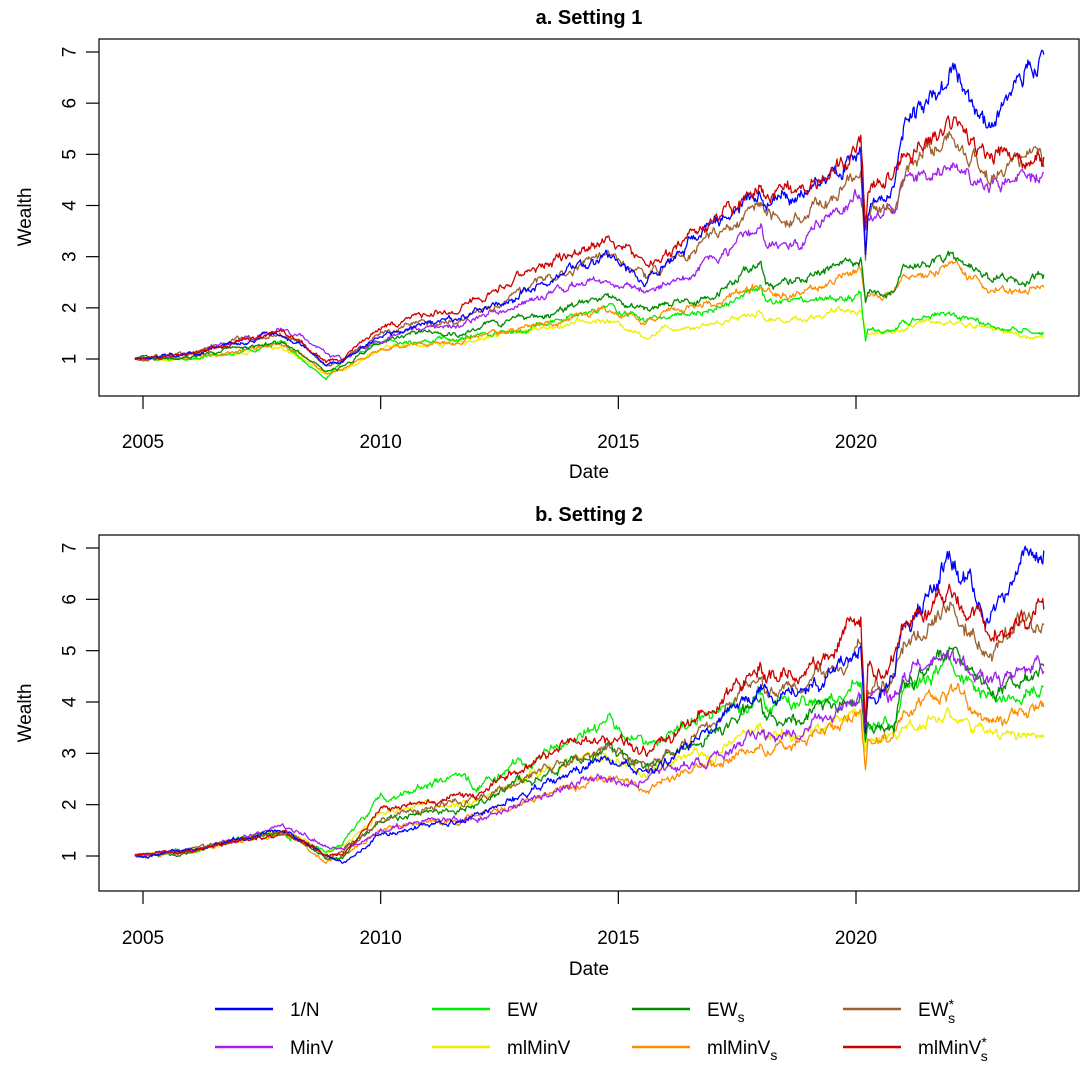  Describe the element at coordinates (501, 1048) in the screenshot. I see `legend-item: mlMinV` at that location.